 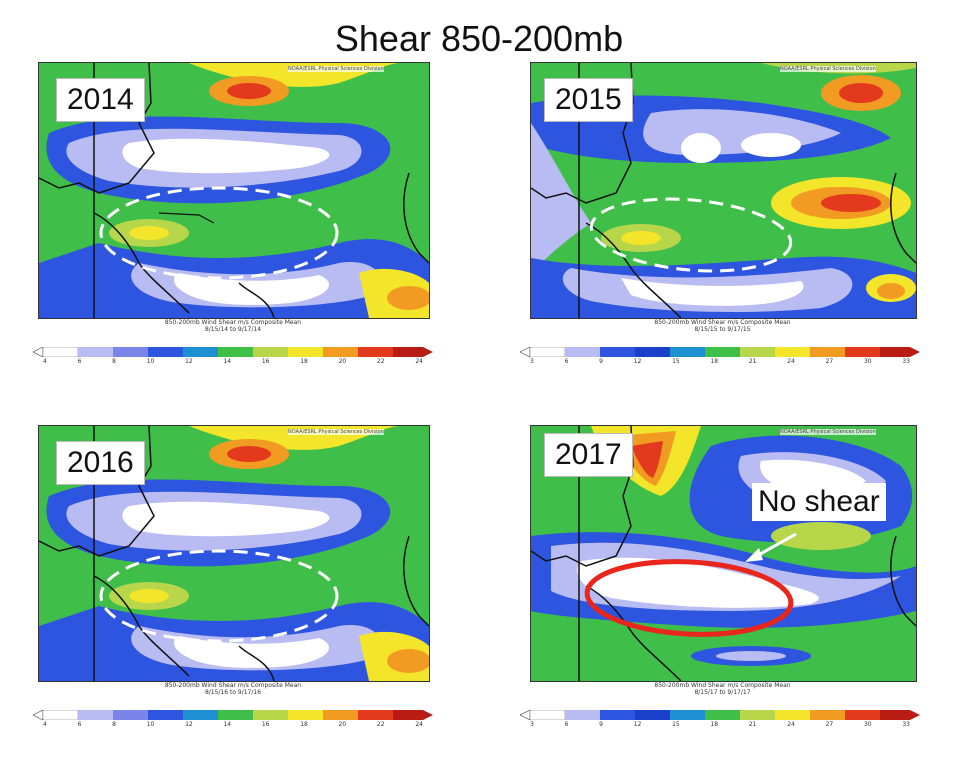 What do you see at coordinates (588, 455) in the screenshot?
I see `year-label: 2017` at bounding box center [588, 455].